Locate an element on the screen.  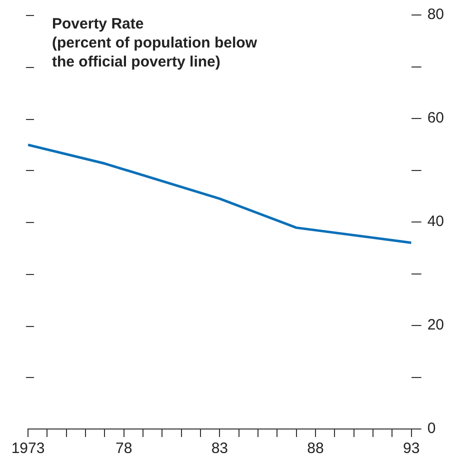
x-tick-label: 1973 is located at coordinates (28, 449).